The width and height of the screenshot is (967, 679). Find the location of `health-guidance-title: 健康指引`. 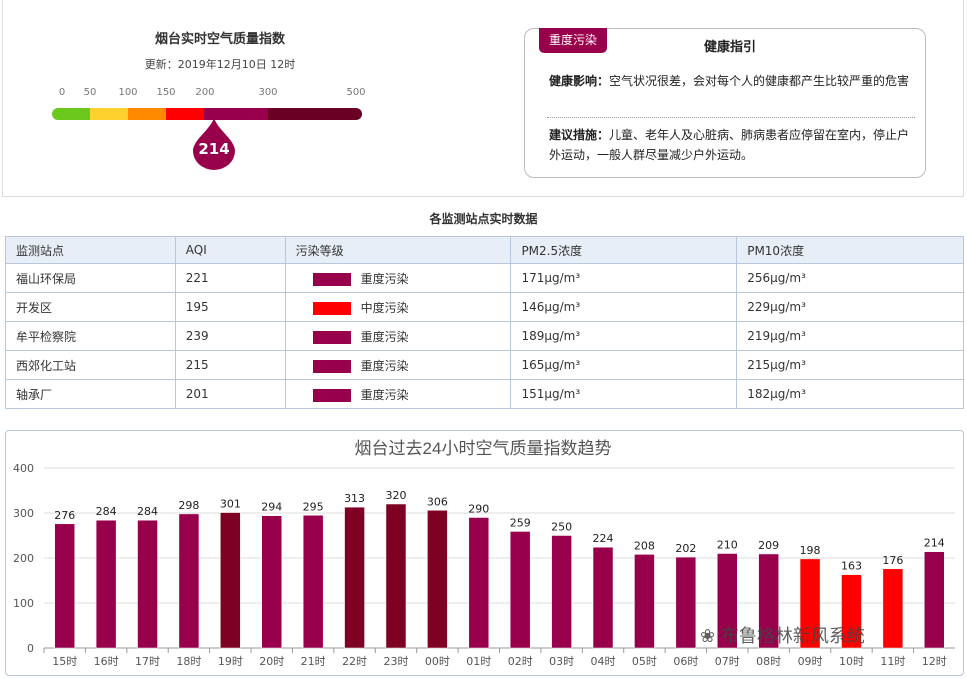

health-guidance-title: 健康指引 is located at coordinates (729, 47).